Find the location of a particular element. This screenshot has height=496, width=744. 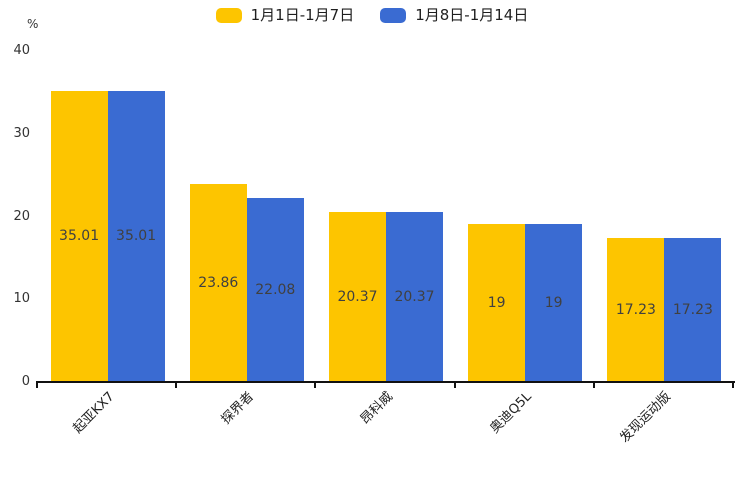

bar-value-label: 23.86 is located at coordinates (218, 282).